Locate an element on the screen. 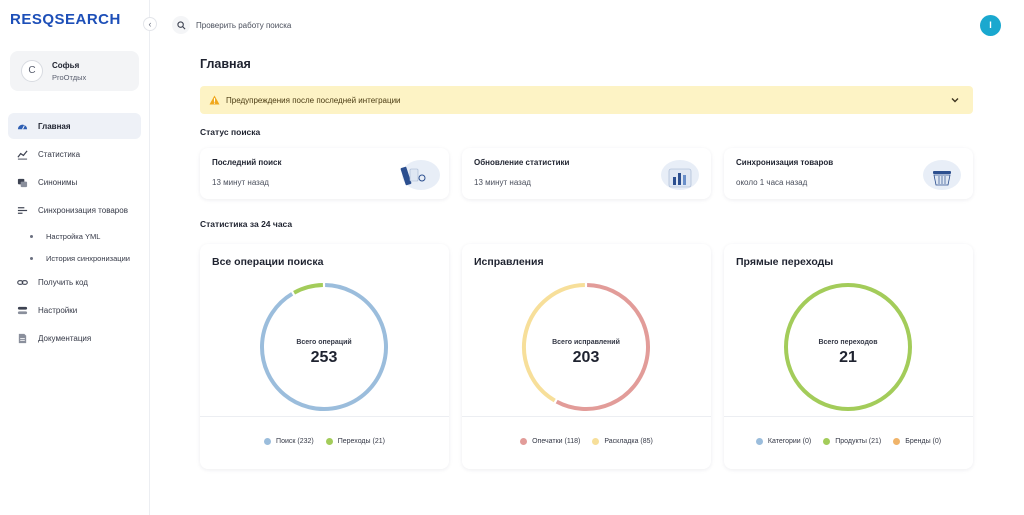 This screenshot has height=515, width=1024. donut-center-value: 253 is located at coordinates (324, 357).